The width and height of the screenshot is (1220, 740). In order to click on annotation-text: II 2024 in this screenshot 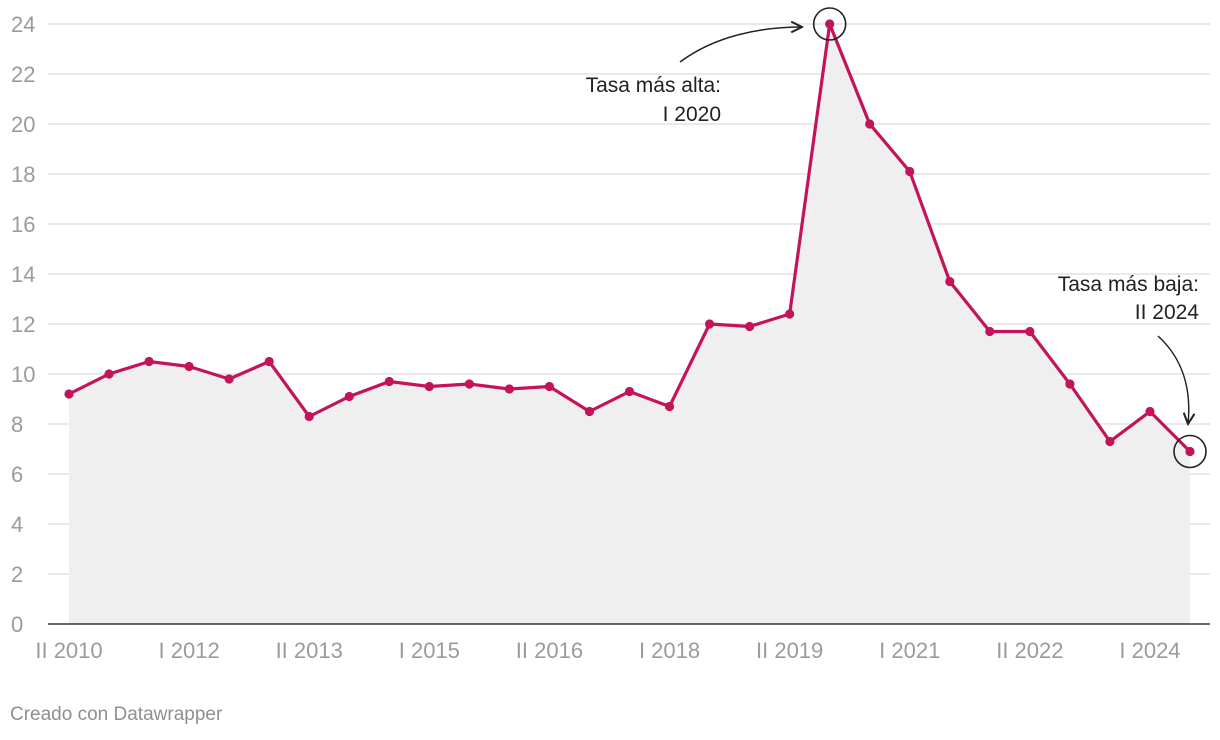, I will do `click(1167, 312)`.